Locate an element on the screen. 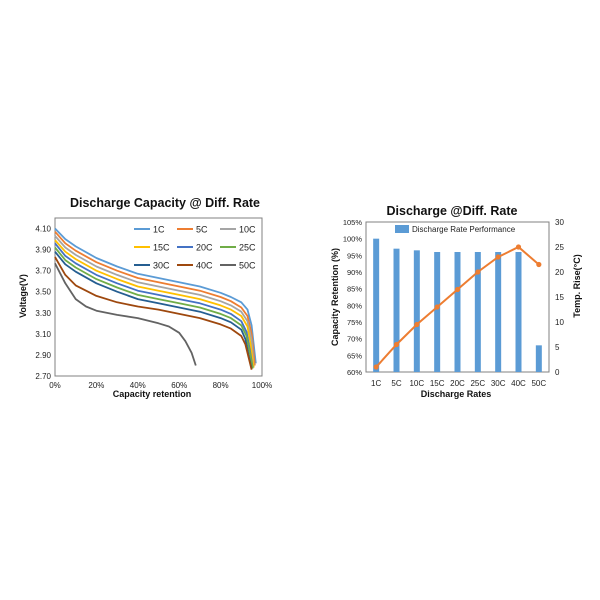 This screenshot has width=600, height=600. series-line-10c is located at coordinates (154, 301).